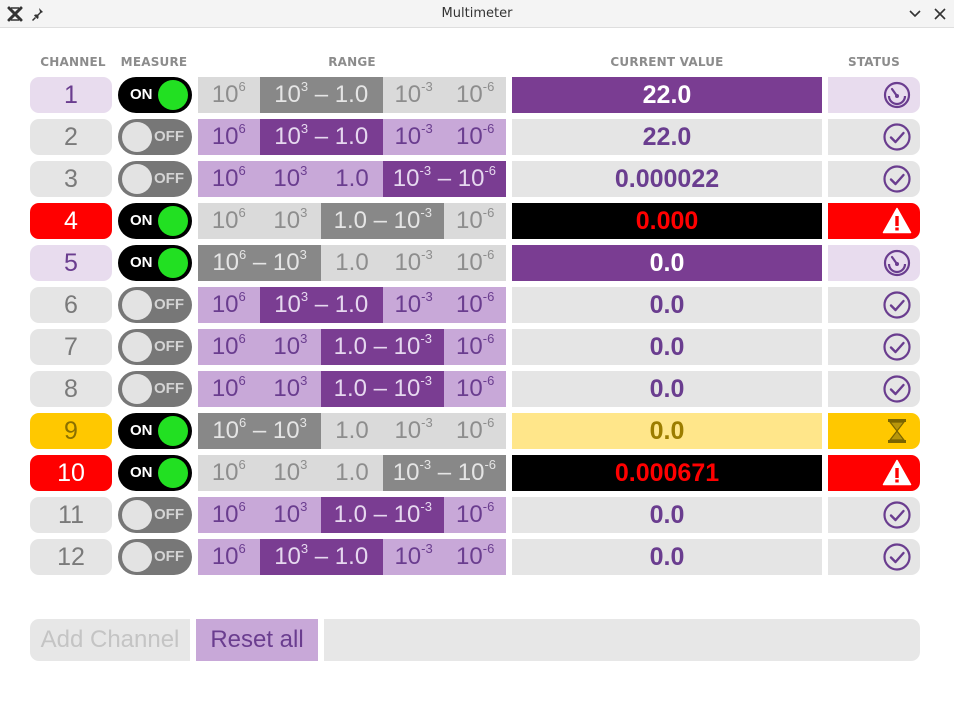  I want to click on chevron-down-icon, so click(915, 14).